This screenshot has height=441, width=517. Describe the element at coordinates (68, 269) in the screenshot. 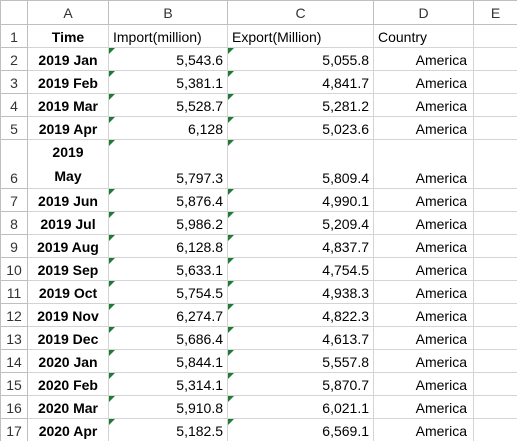

I see `cell: 2019 Sep` at that location.